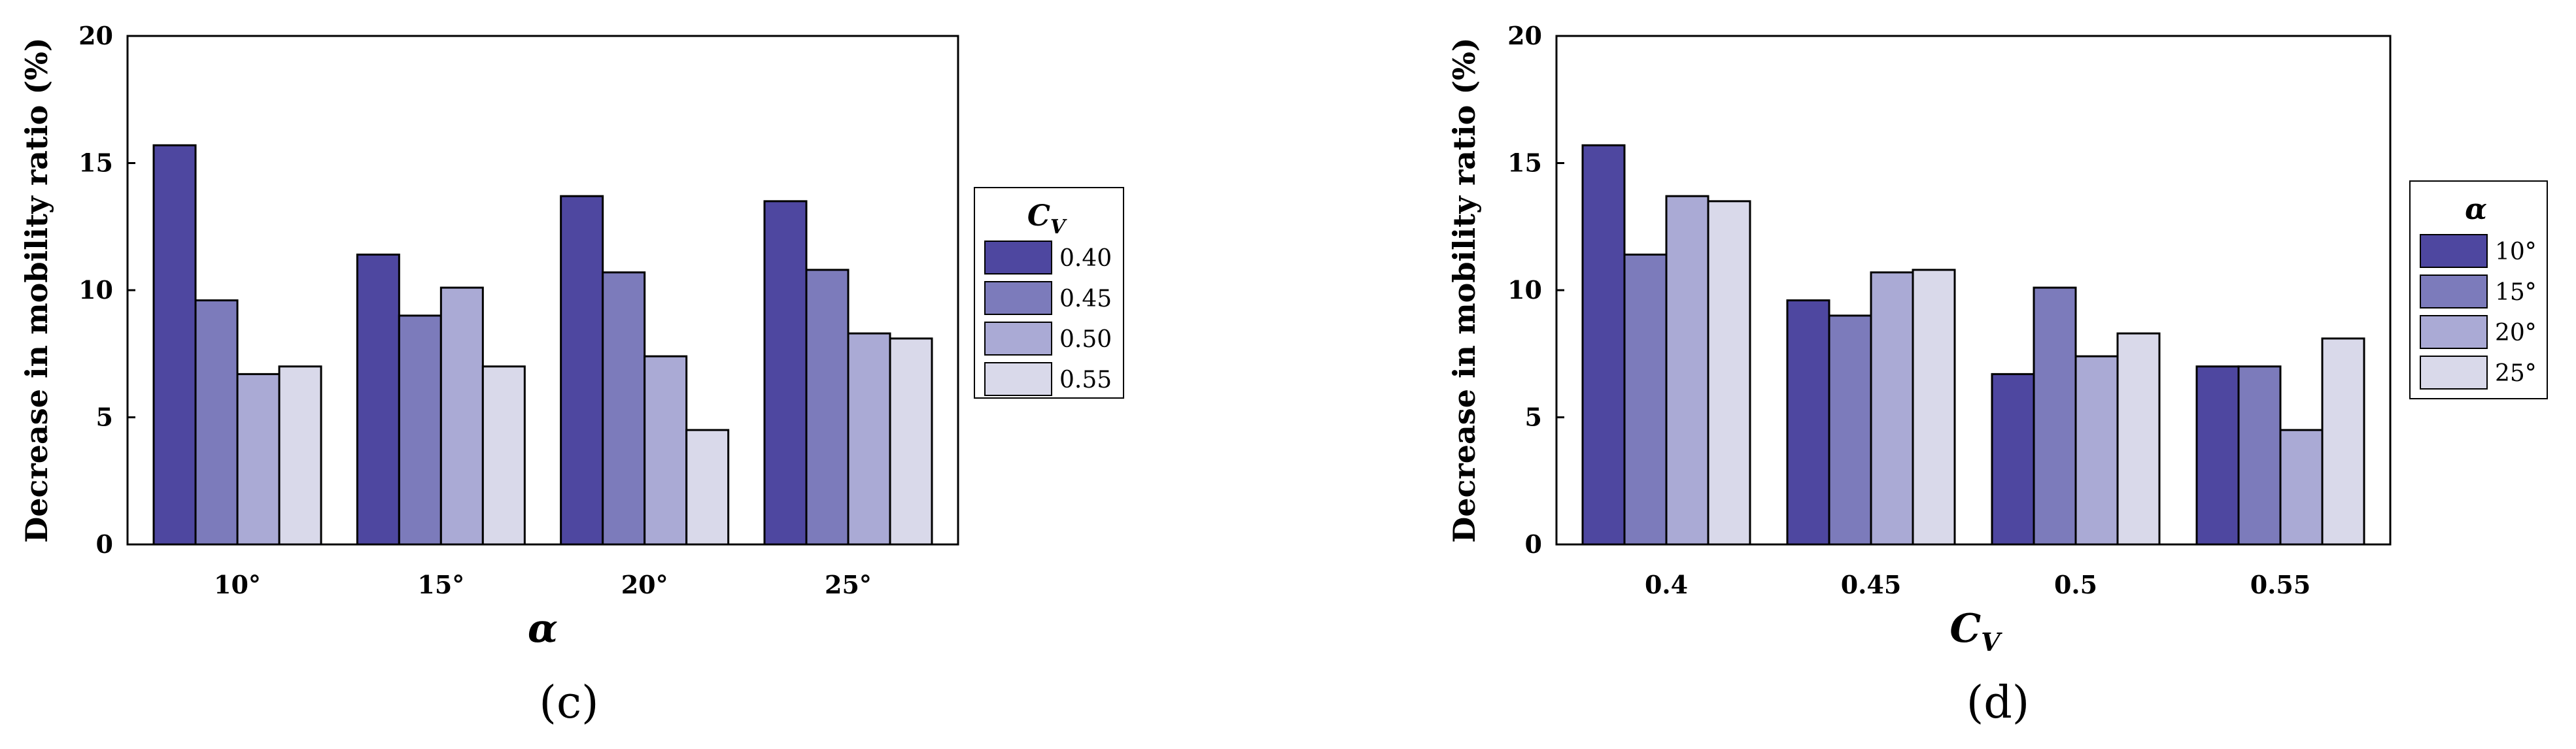 The image size is (2576, 749). What do you see at coordinates (441, 584) in the screenshot?
I see `x-tick-label: 15°` at bounding box center [441, 584].